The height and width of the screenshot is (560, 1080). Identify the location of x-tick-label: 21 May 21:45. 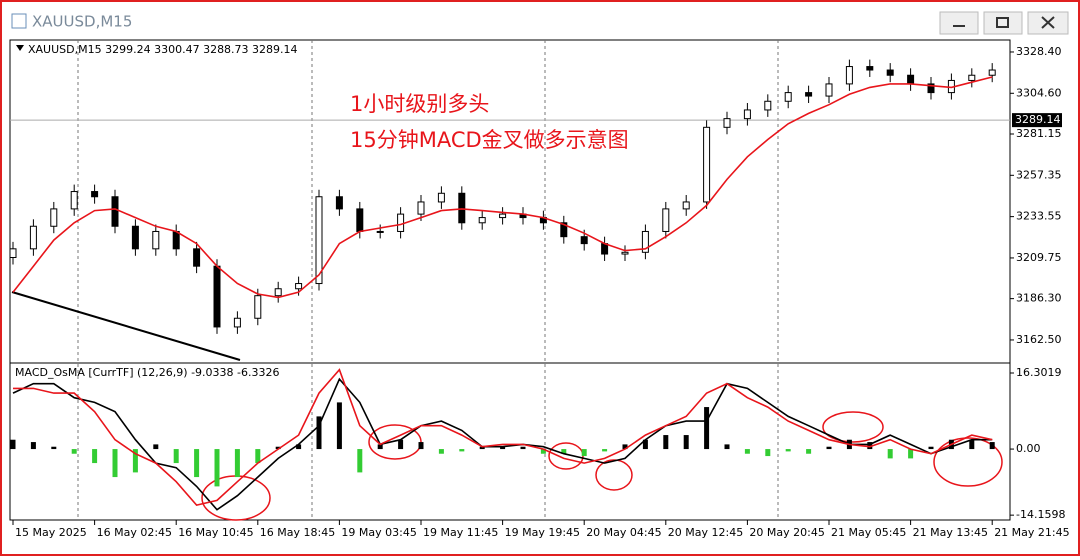
(1031, 532).